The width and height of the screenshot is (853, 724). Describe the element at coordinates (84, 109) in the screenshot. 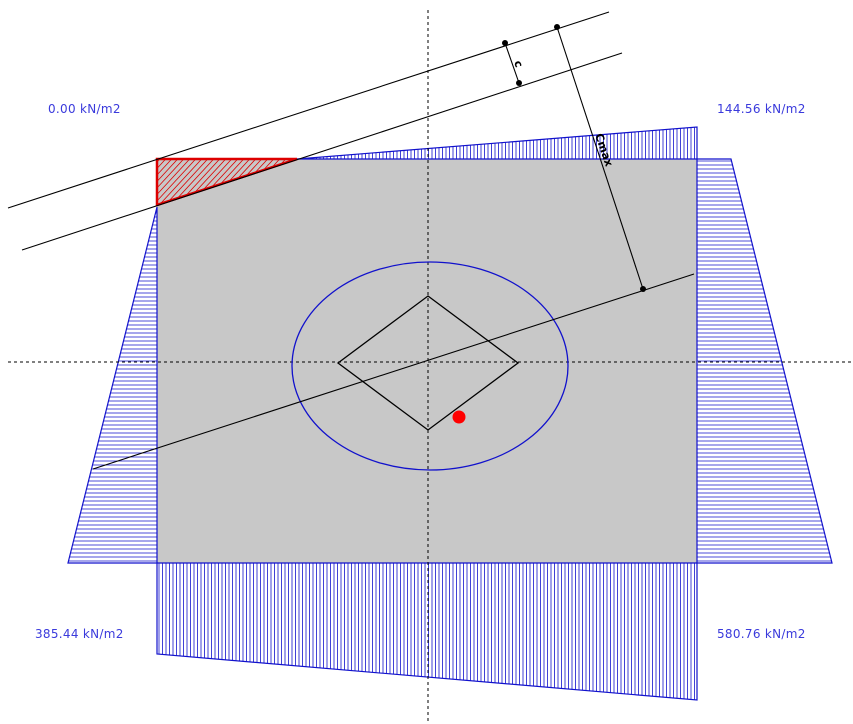

I see `corner-pressure-top-left: 0.00 kN/m2` at that location.